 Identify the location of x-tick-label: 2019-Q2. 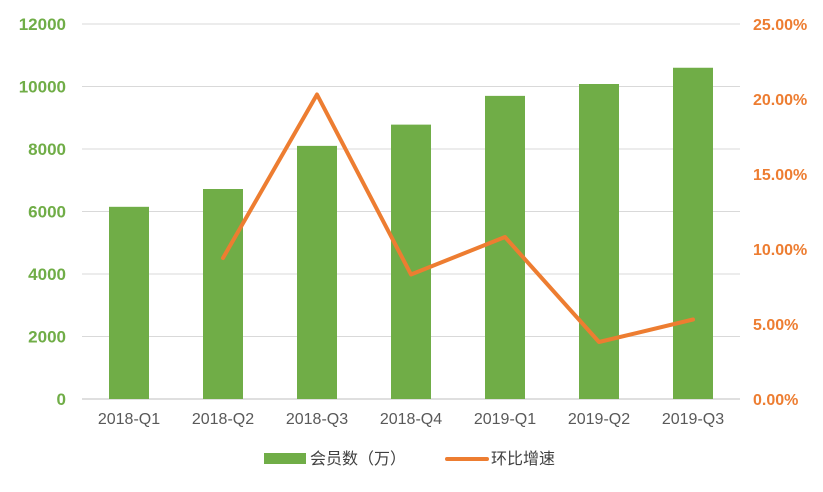
(599, 419).